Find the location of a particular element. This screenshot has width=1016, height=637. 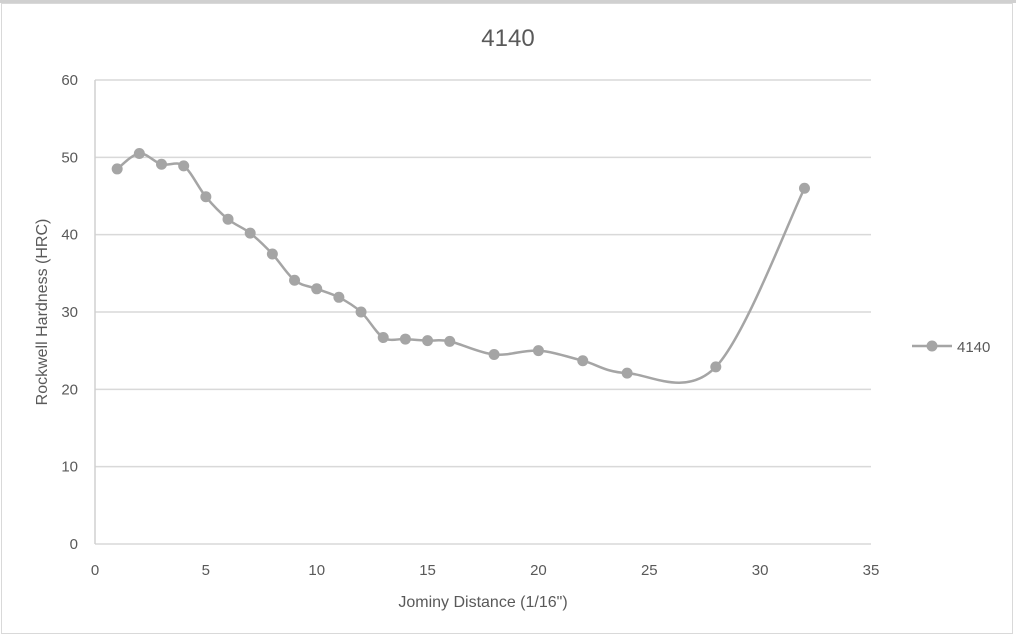

legend-marker-icon is located at coordinates (932, 346).